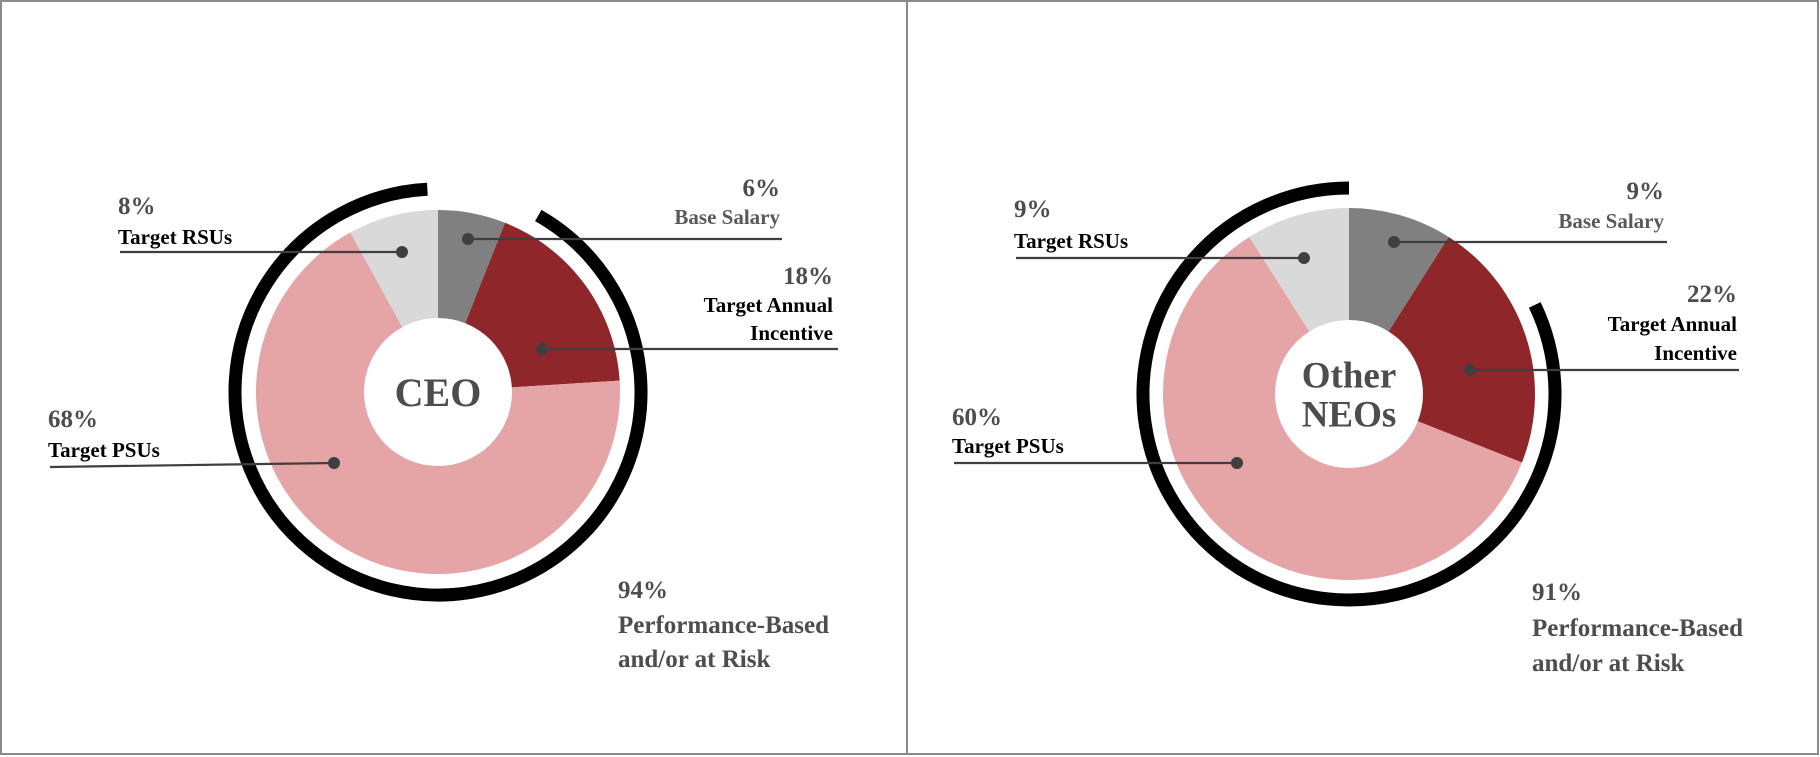 The width and height of the screenshot is (1820, 757). Describe the element at coordinates (1712, 294) in the screenshot. I see `value-label-target-annual-incentive: 22%` at that location.